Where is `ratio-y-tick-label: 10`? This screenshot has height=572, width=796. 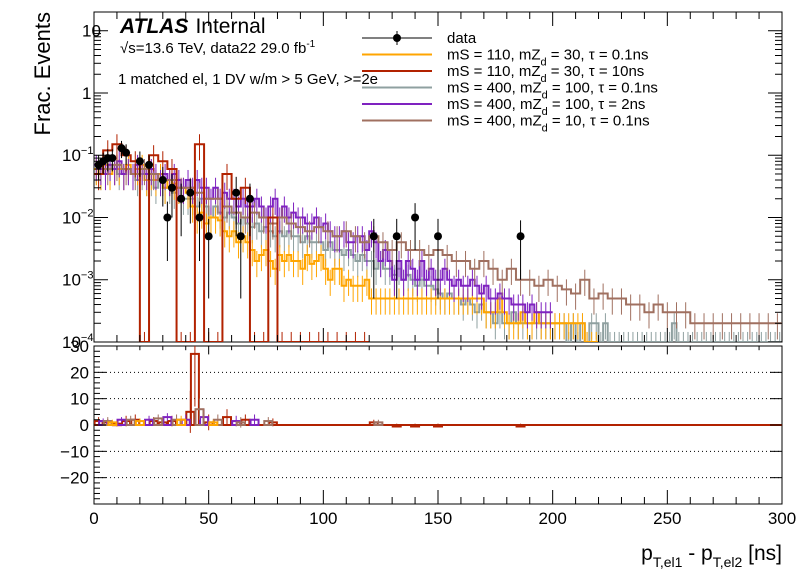 ratio-y-tick-label: 10 is located at coordinates (79, 399).